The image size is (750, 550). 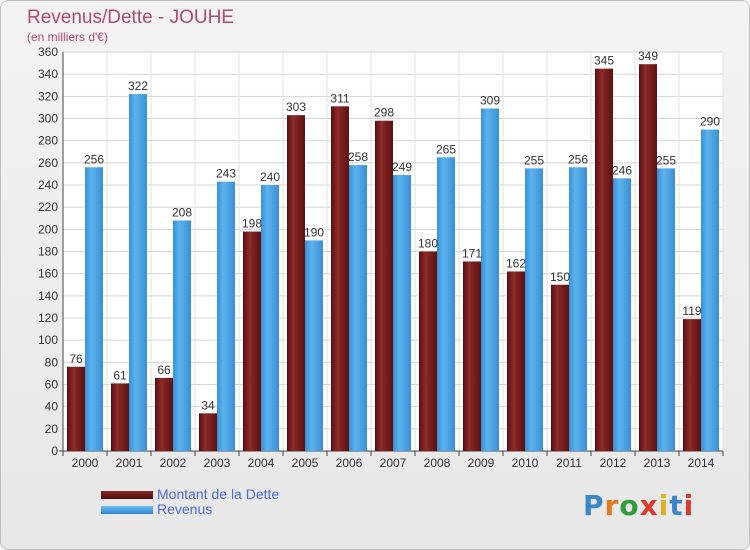 I want to click on data-label-revenus: 243, so click(x=226, y=174).